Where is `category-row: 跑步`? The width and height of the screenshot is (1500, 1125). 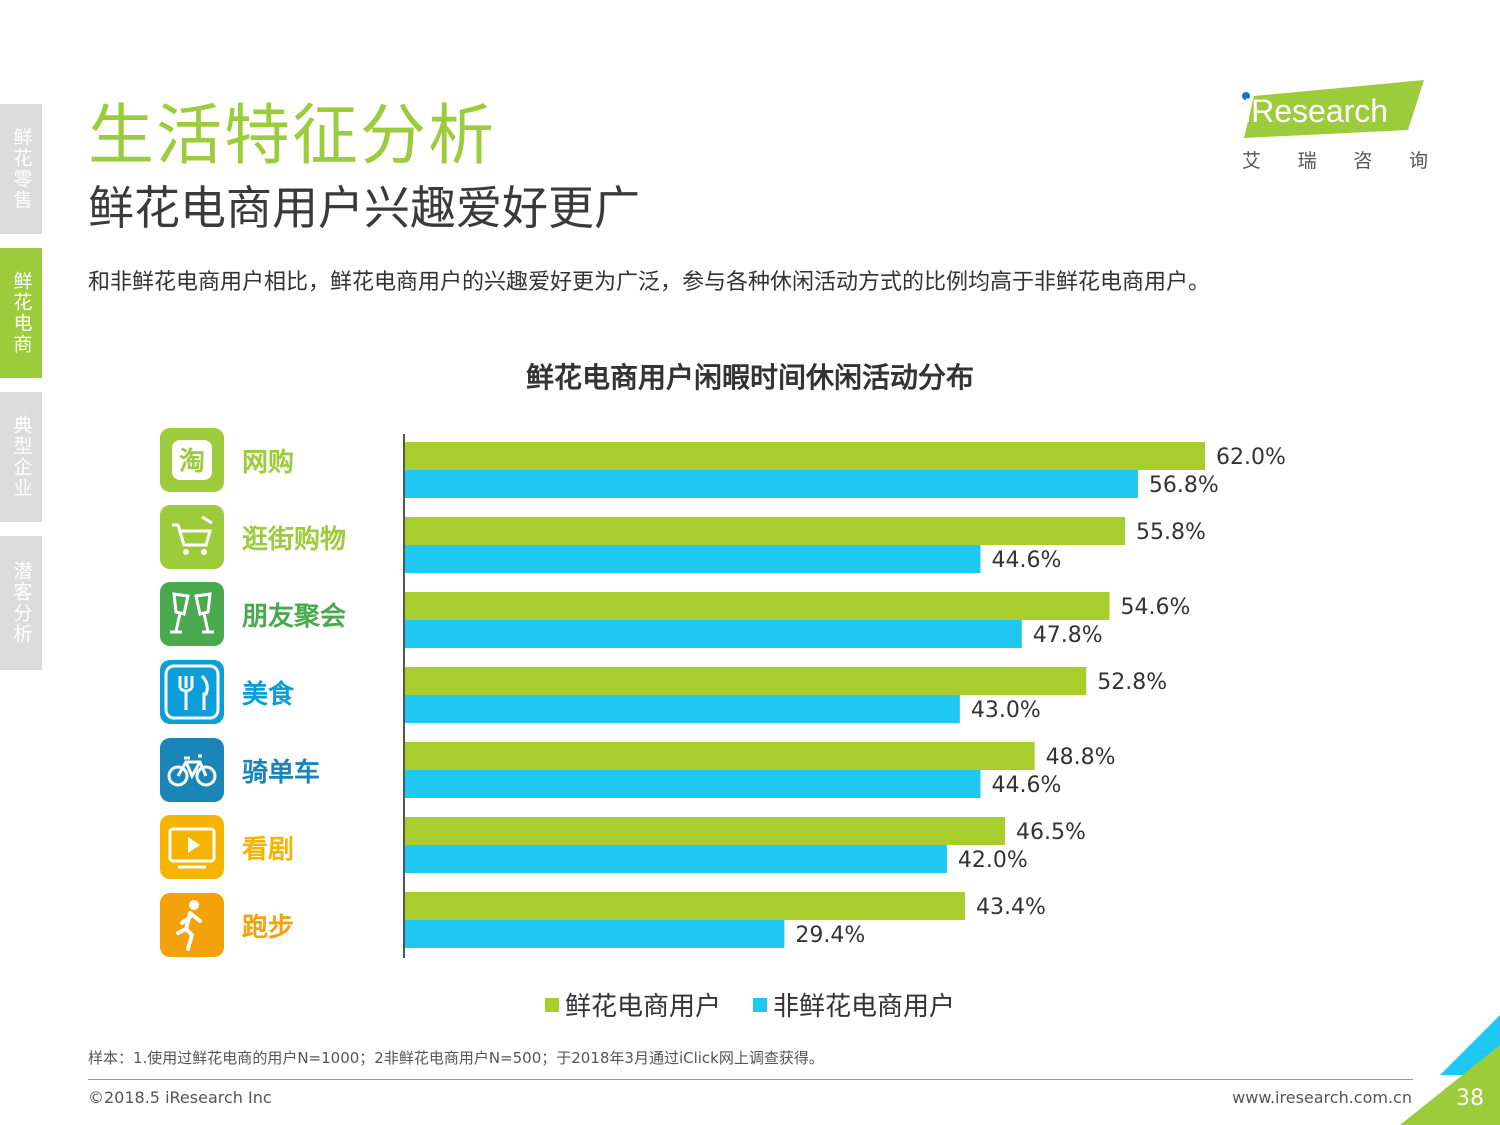
category-row: 跑步 is located at coordinates (280, 925).